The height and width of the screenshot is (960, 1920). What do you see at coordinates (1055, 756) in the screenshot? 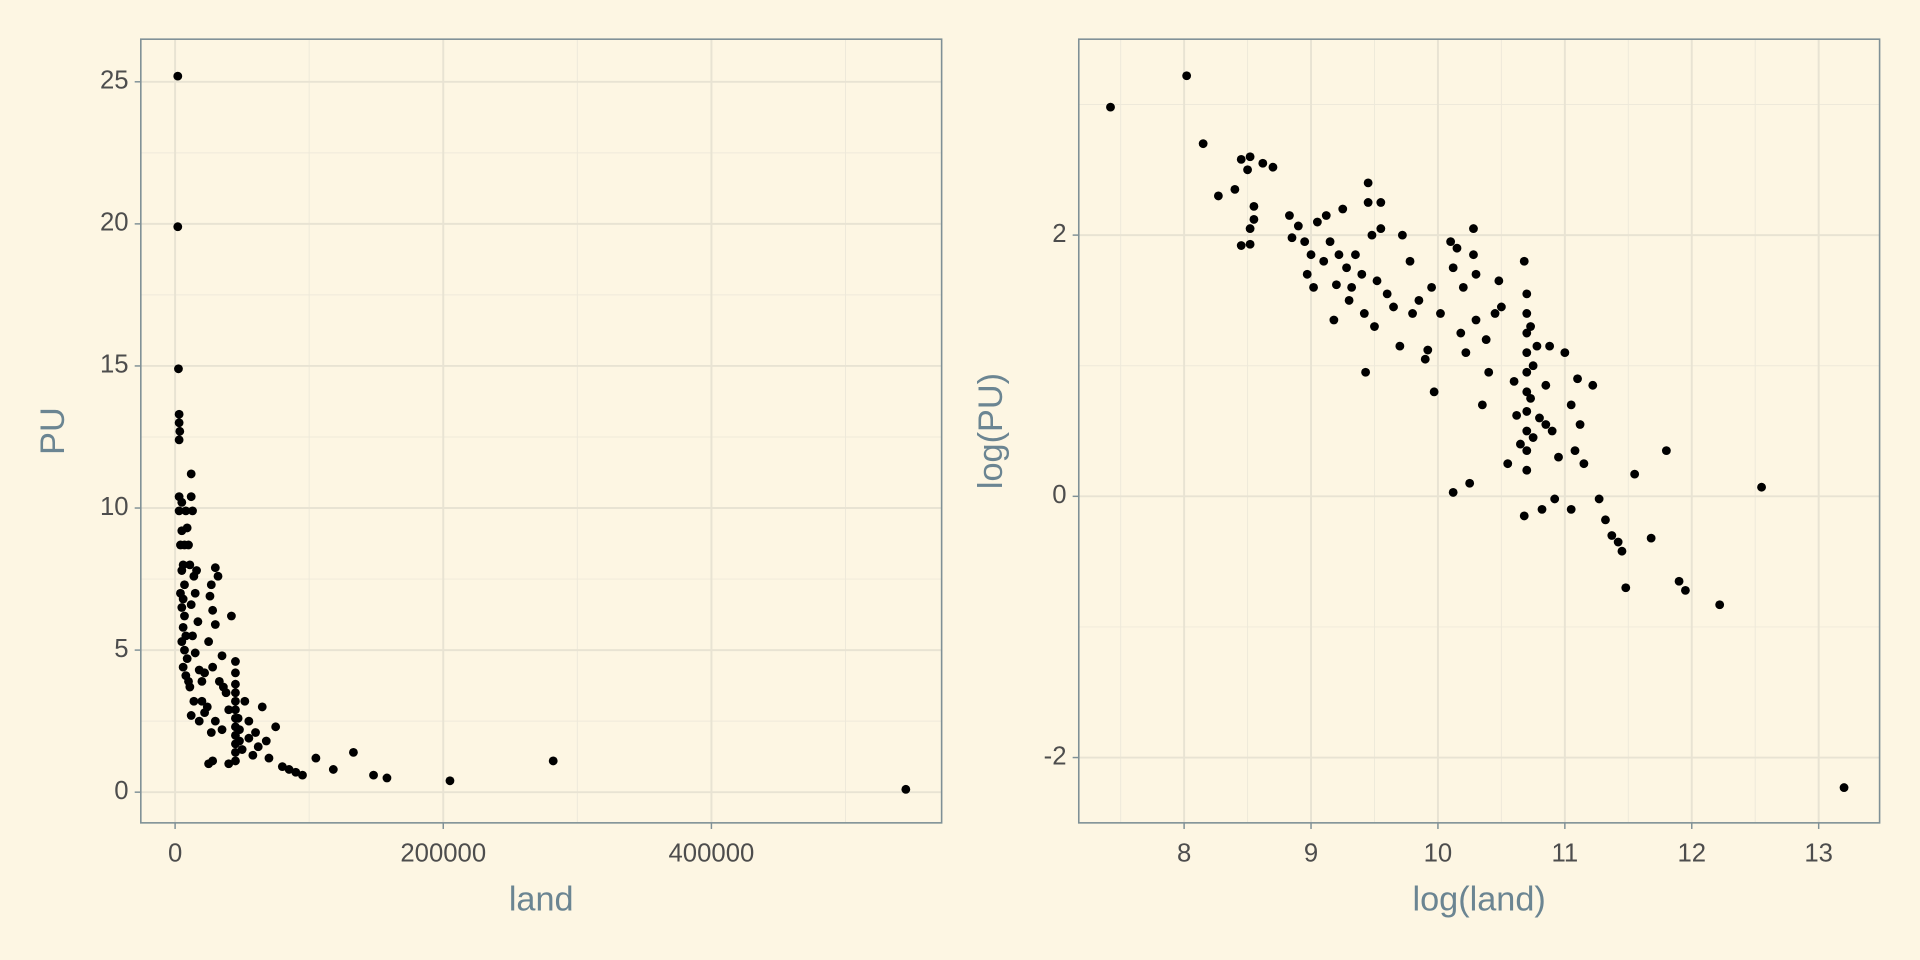
I see `y-tick-label: -2` at bounding box center [1055, 756].